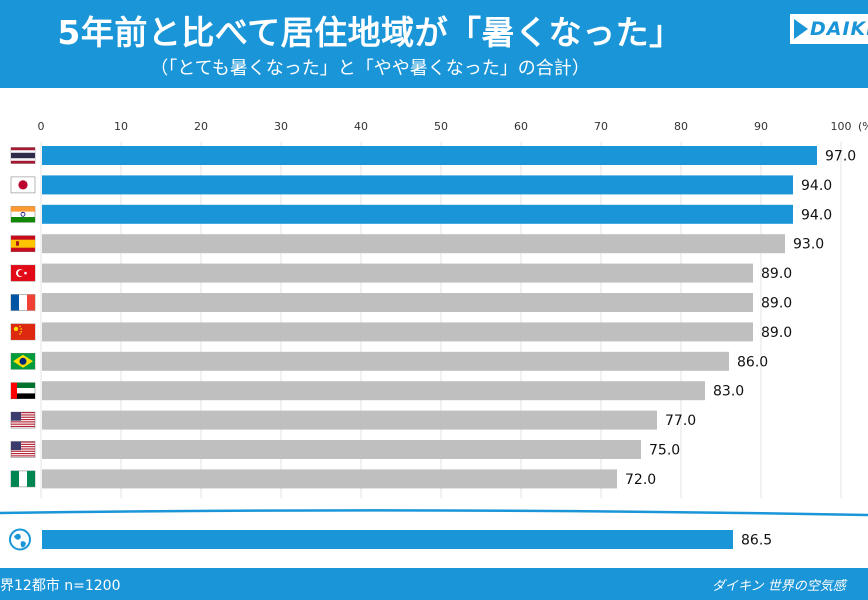  I want to click on daikin-logo: DAIKIN, so click(829, 29).